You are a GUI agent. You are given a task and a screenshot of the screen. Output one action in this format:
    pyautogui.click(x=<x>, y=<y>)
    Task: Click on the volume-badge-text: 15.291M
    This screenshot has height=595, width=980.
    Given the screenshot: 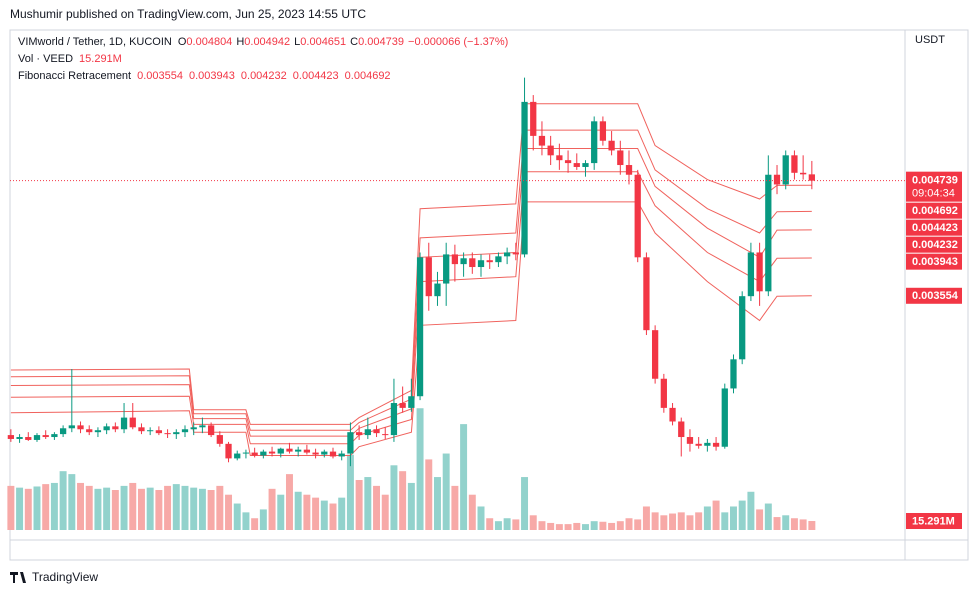 What is the action you would take?
    pyautogui.click(x=933, y=521)
    